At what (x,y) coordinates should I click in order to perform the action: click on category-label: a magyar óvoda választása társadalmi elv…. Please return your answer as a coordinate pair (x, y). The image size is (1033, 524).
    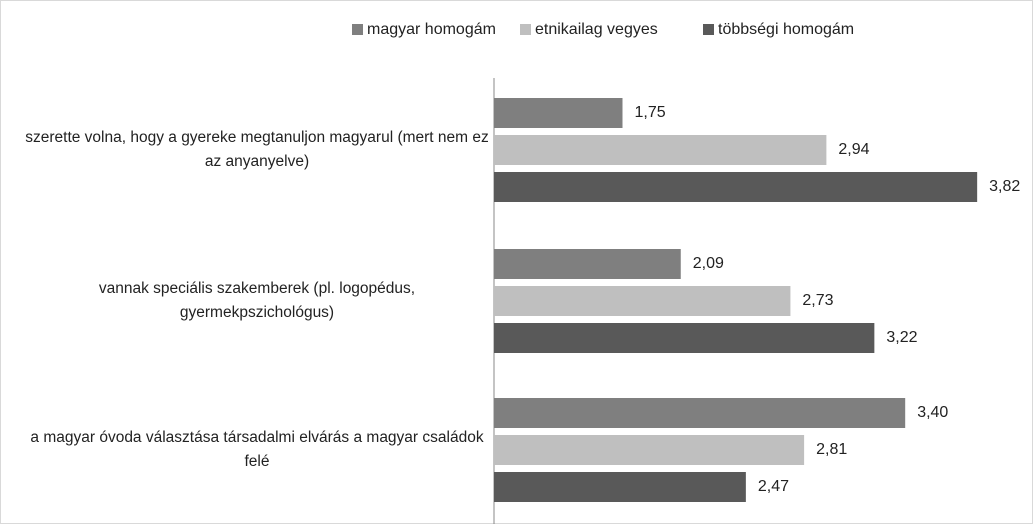
    Looking at the image, I should click on (257, 449).